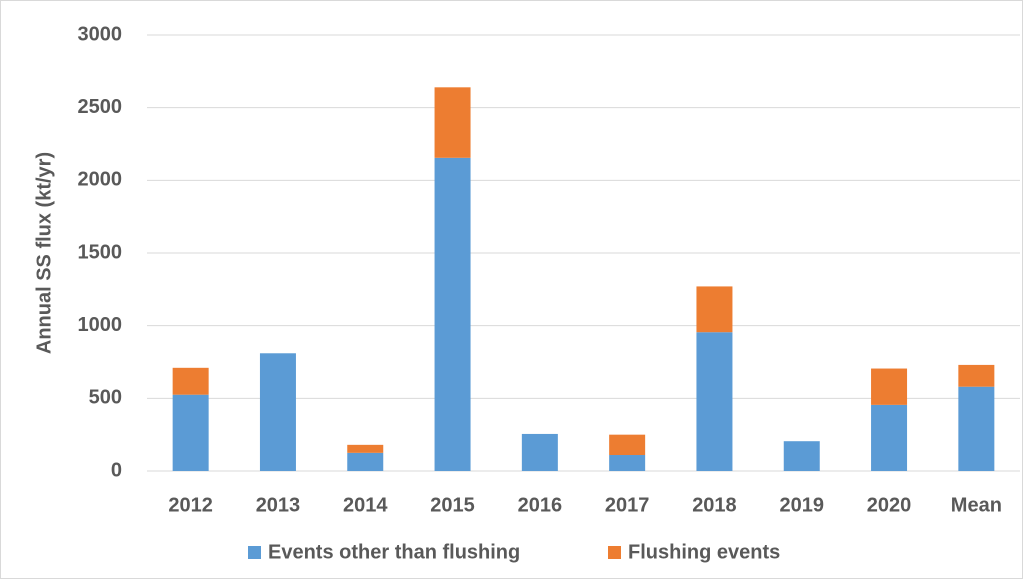 The width and height of the screenshot is (1024, 580). Describe the element at coordinates (627, 505) in the screenshot. I see `x-tick-label: 2017` at that location.